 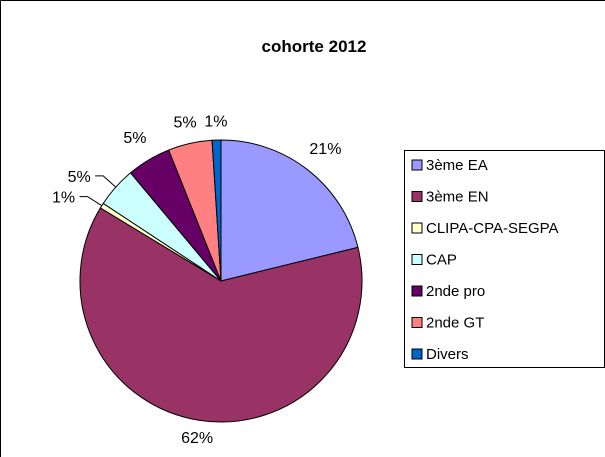 I want to click on data-label-2nde-gt: 5%, so click(x=184, y=122).